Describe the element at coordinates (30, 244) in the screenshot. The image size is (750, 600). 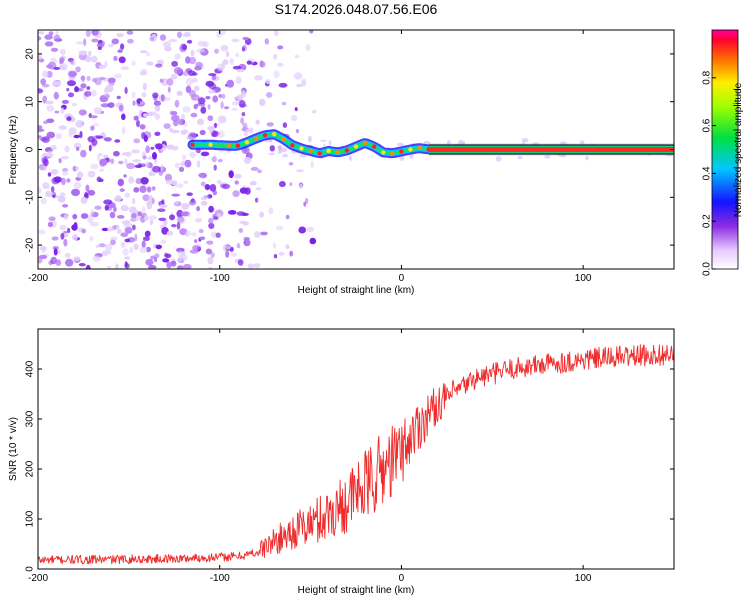
I see `y-tick-label: -20` at that location.